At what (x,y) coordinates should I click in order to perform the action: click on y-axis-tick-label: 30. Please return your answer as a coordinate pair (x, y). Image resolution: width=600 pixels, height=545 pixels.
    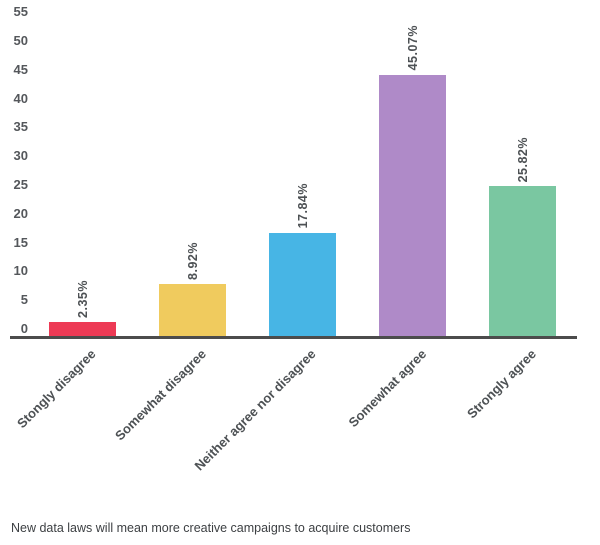
    Looking at the image, I should click on (20, 156).